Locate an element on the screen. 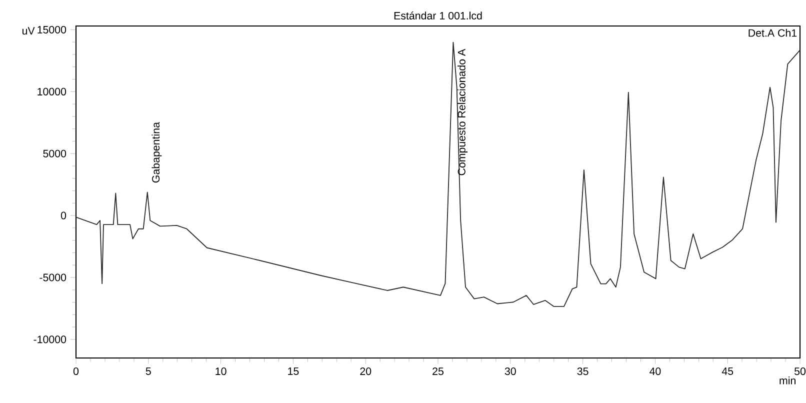 This screenshot has width=806, height=403. x-tick-label: 0 is located at coordinates (76, 372).